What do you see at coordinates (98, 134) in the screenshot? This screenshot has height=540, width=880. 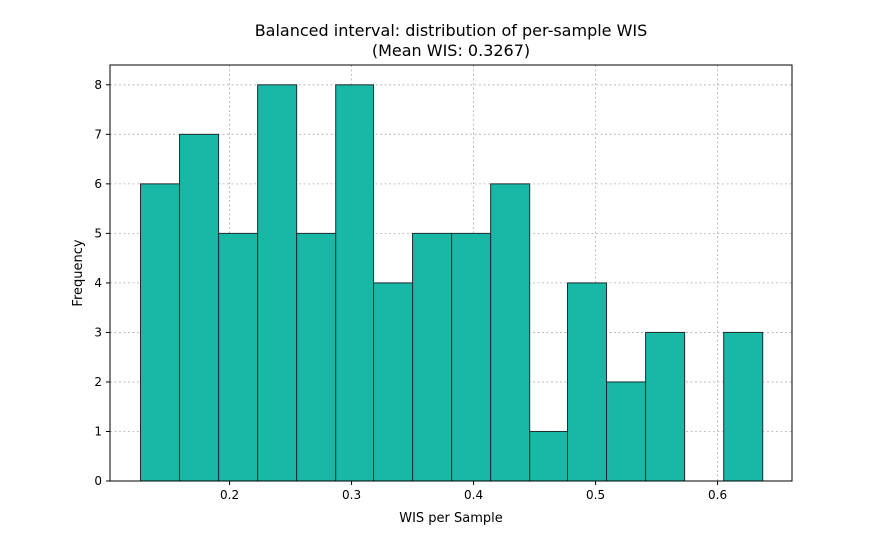 I see `y-tick-label: 7` at bounding box center [98, 134].